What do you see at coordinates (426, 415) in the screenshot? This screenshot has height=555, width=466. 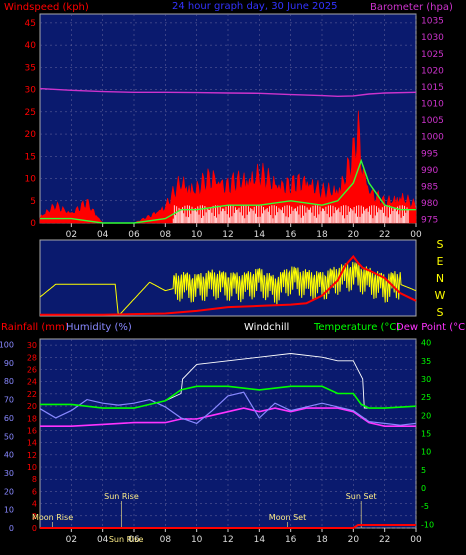 I see `temperature-tick-label: 20` at bounding box center [426, 415].